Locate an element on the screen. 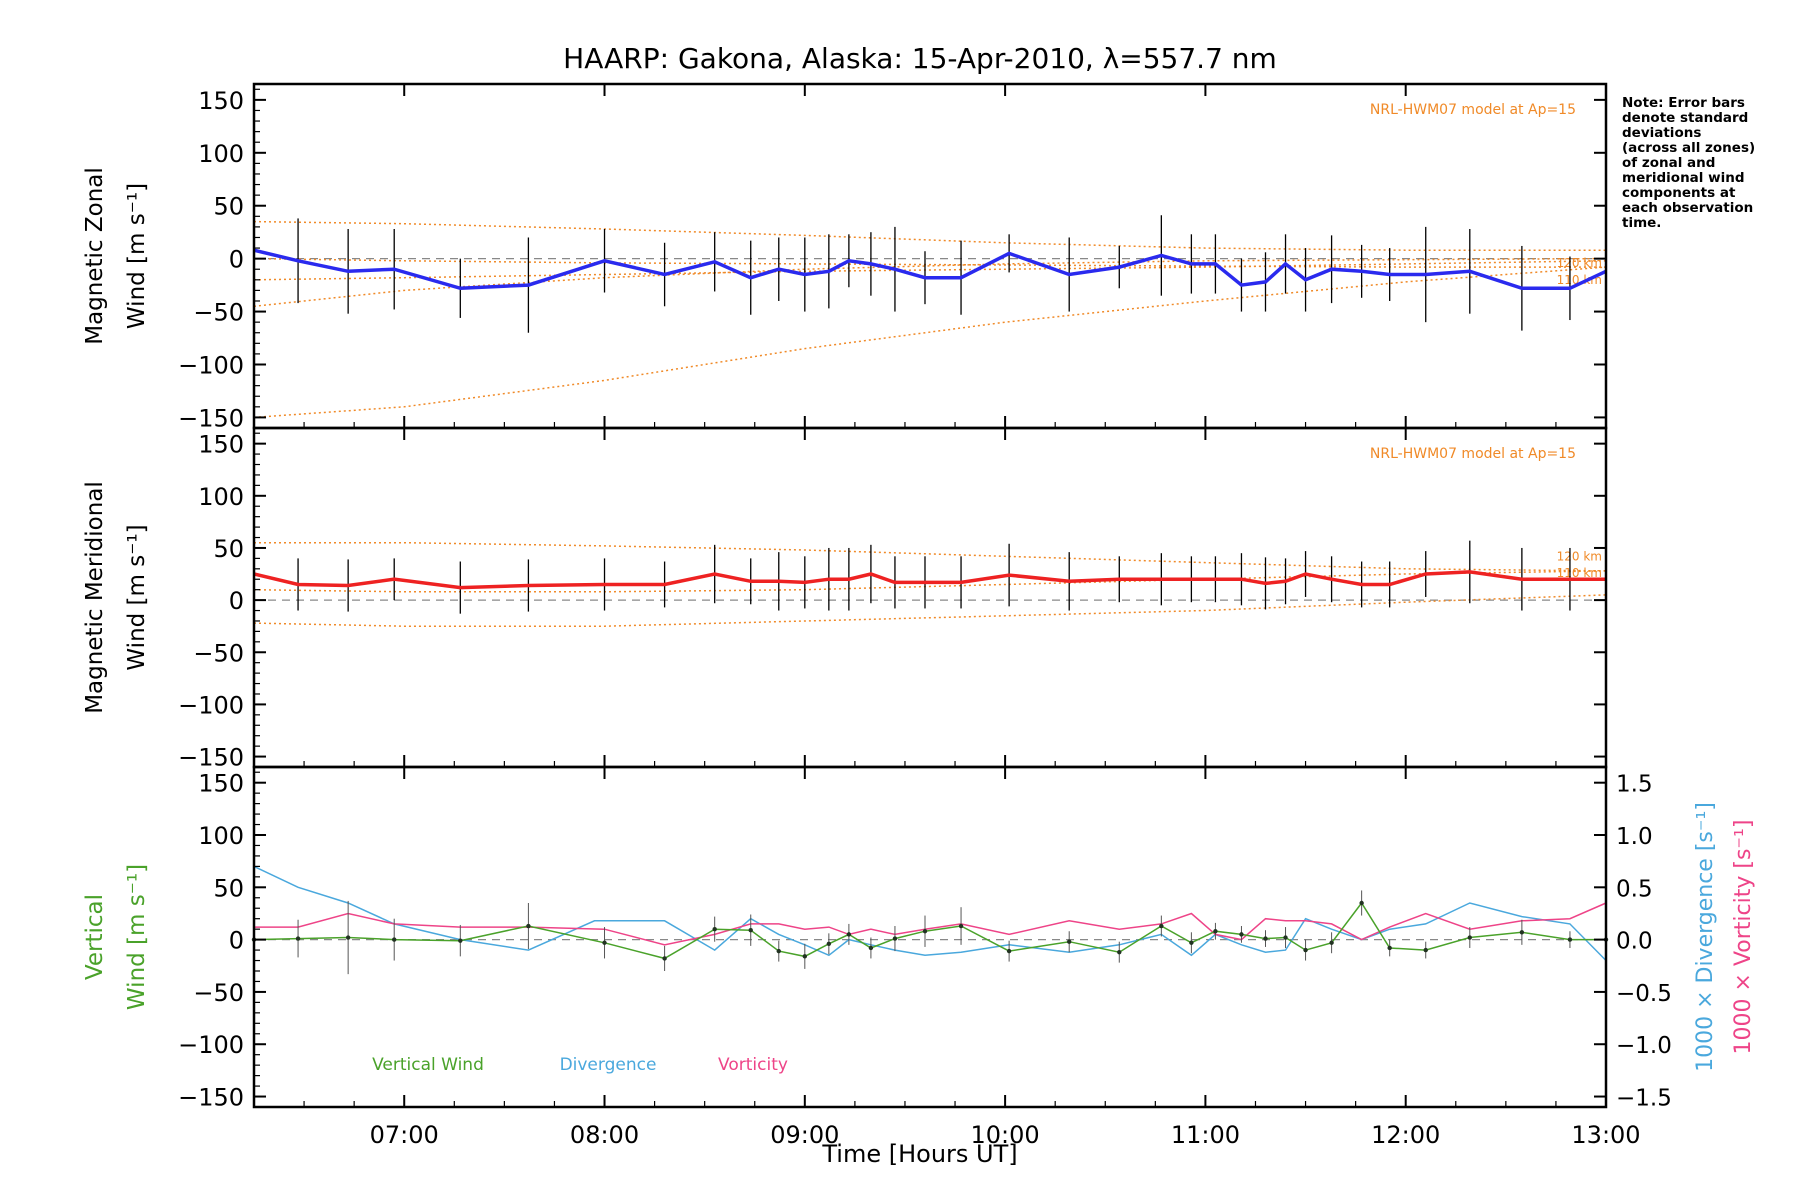  vertical-wind-line is located at coordinates (929, 930).